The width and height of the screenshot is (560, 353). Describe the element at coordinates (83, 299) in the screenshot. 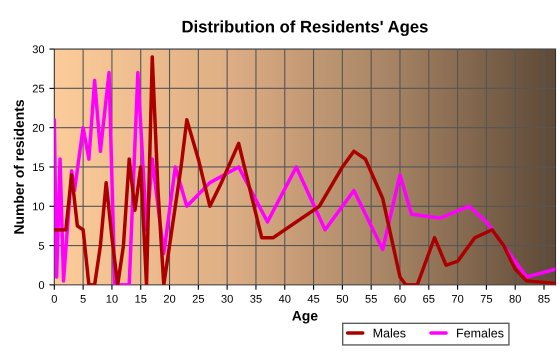

I see `x-tick-label: 5` at that location.